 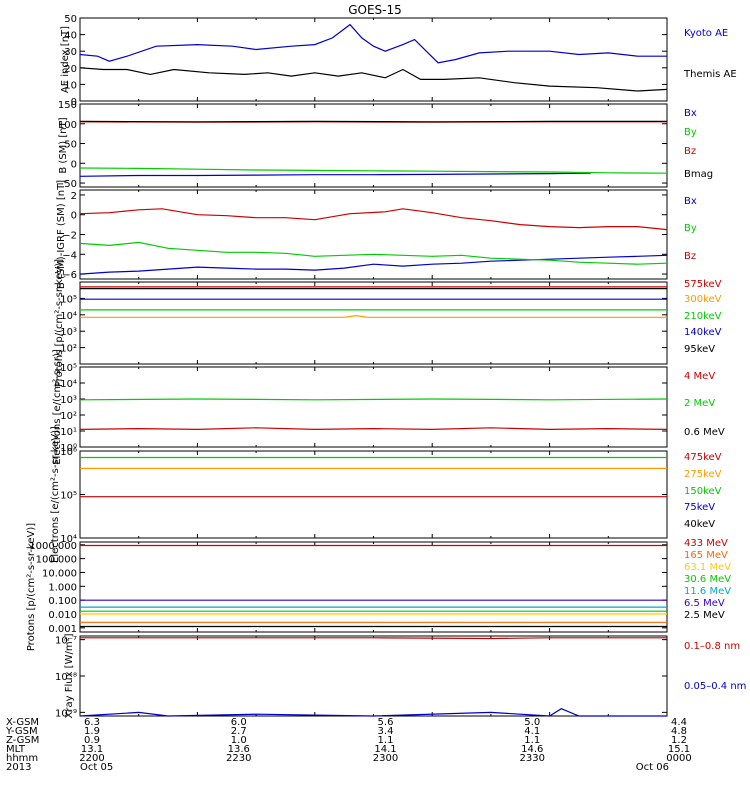 What do you see at coordinates (707, 579) in the screenshot?
I see `legend-entry: 30.6 MeV` at bounding box center [707, 579].